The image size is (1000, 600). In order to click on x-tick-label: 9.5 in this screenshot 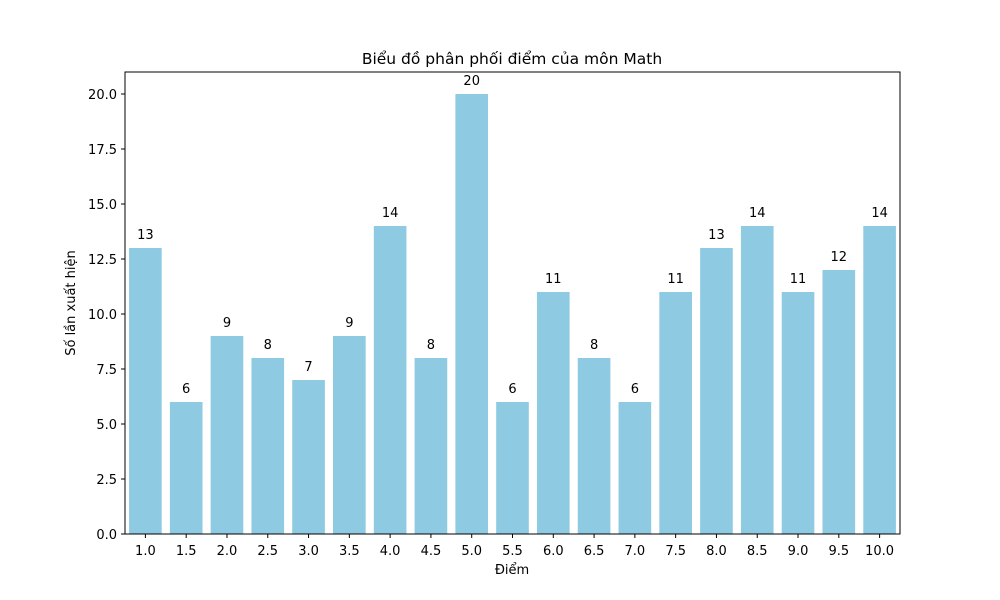, I will do `click(838, 551)`.